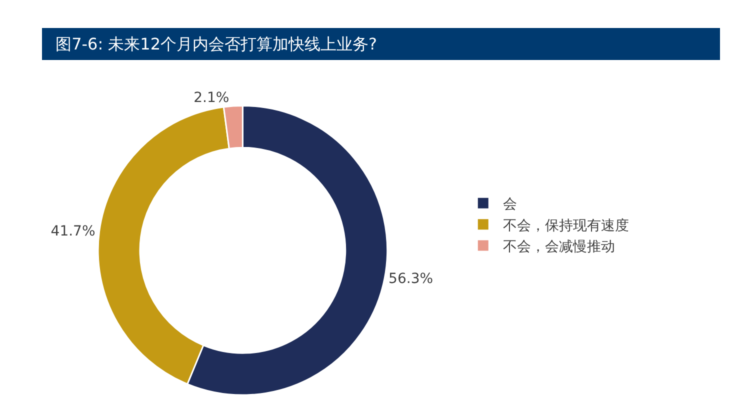 The height and width of the screenshot is (399, 741). What do you see at coordinates (217, 44) in the screenshot?
I see `chart-title: 图7-6: 未来12个月内会否打算加快线上业务?` at bounding box center [217, 44].